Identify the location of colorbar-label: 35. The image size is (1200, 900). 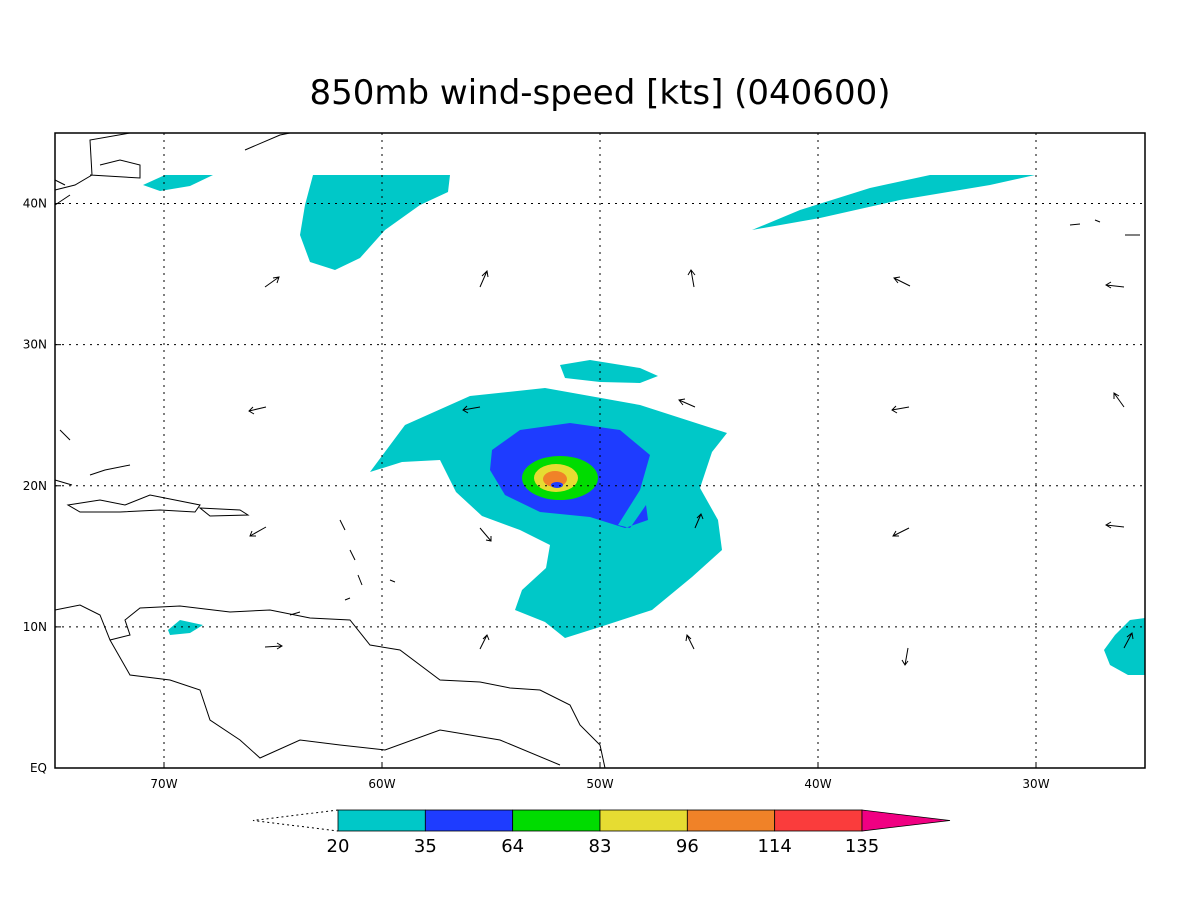
(425, 846).